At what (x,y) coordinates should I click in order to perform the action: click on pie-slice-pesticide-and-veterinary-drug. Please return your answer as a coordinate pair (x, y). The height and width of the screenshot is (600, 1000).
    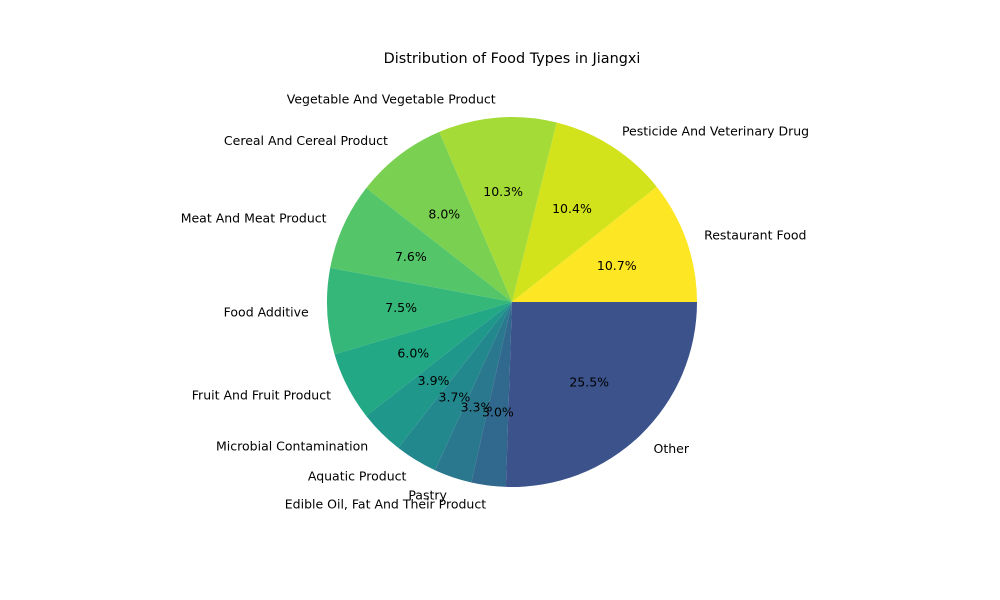
    Looking at the image, I should click on (584, 212).